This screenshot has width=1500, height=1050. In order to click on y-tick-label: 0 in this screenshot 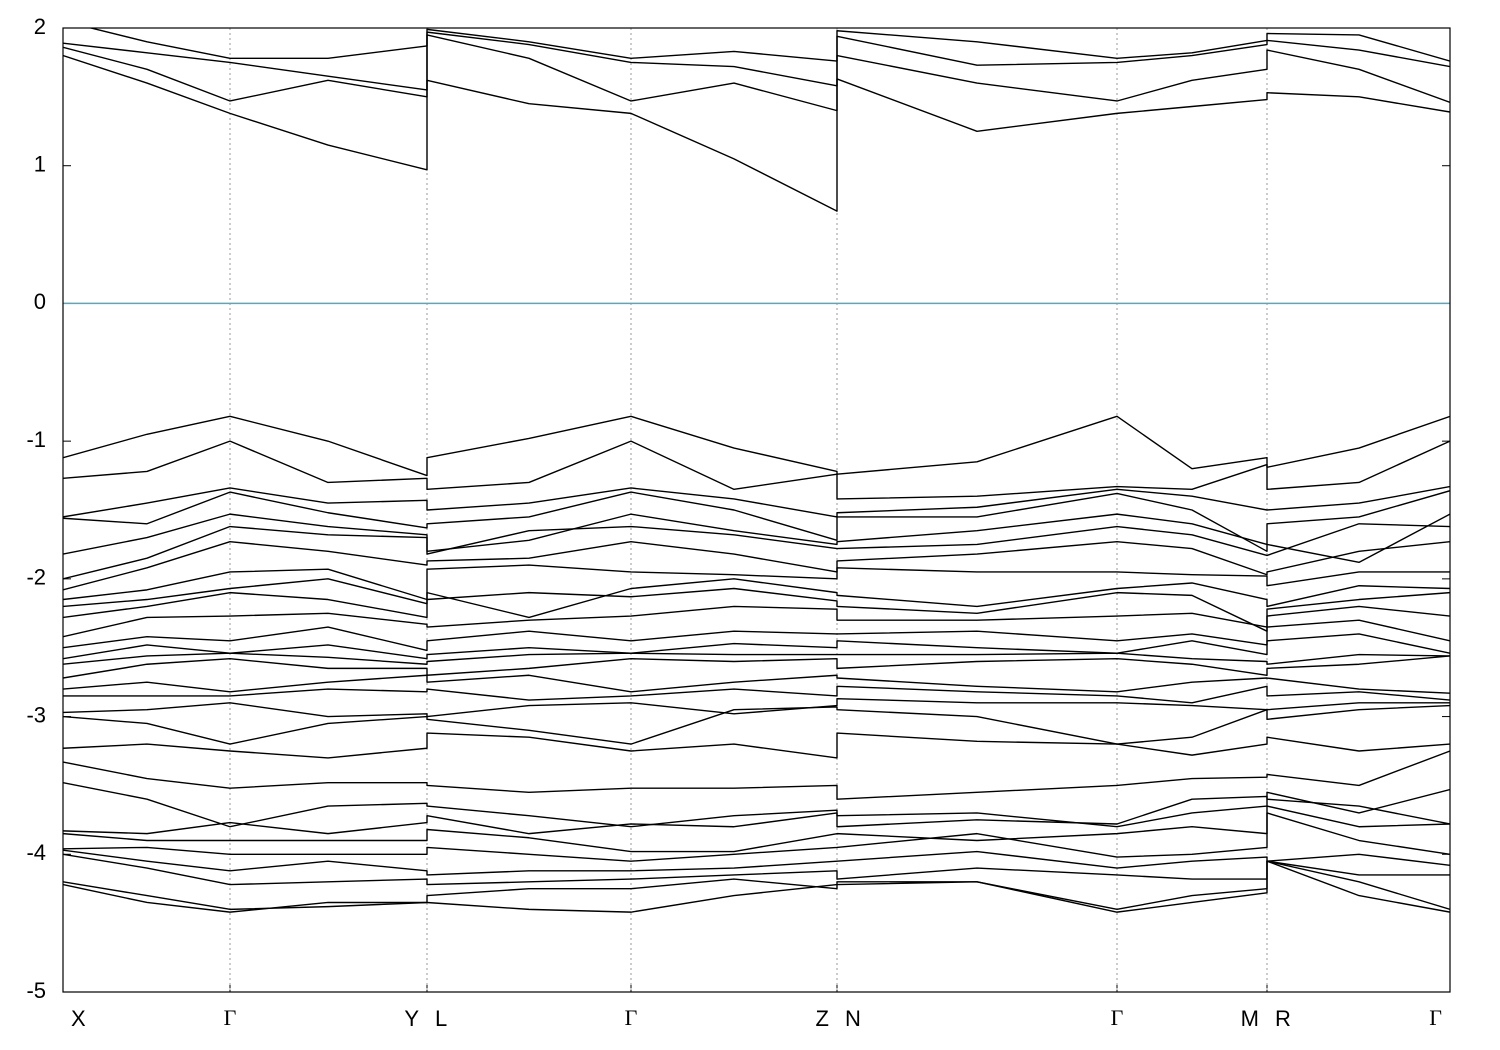, I will do `click(40, 301)`.